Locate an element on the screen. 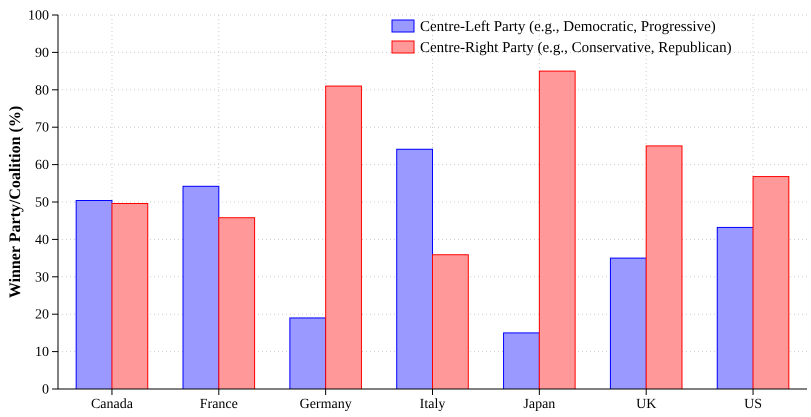  legend-label: Centre-Left Party (e.g., Democratic, Progressive) is located at coordinates (568, 27).